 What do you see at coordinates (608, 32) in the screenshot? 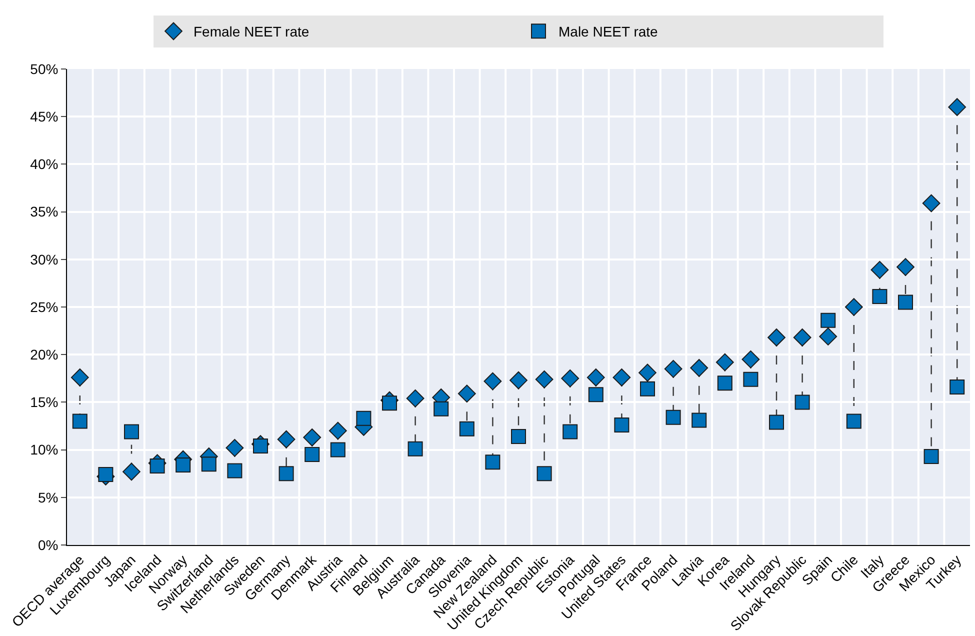
I see `legend-label: Male NEET rate` at bounding box center [608, 32].